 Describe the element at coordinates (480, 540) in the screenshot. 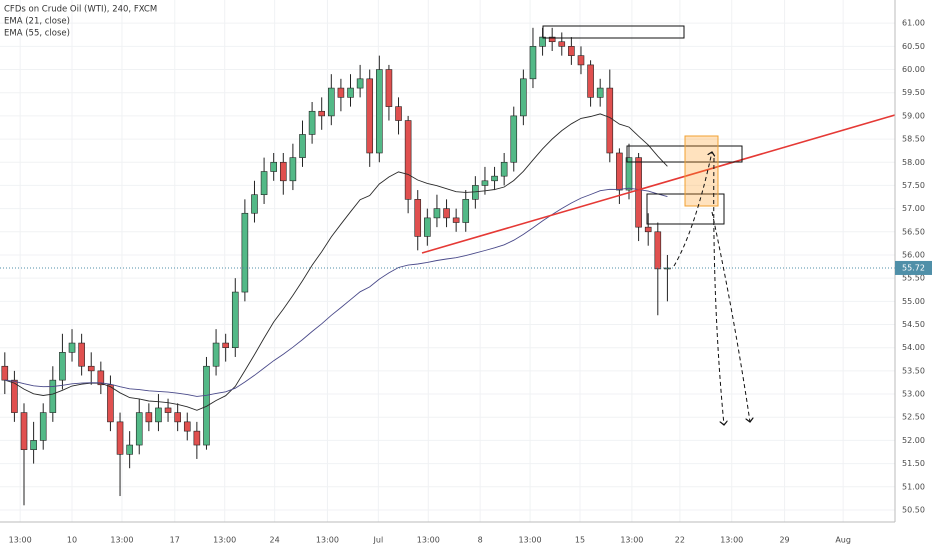

I see `x-tick-label: 8` at that location.